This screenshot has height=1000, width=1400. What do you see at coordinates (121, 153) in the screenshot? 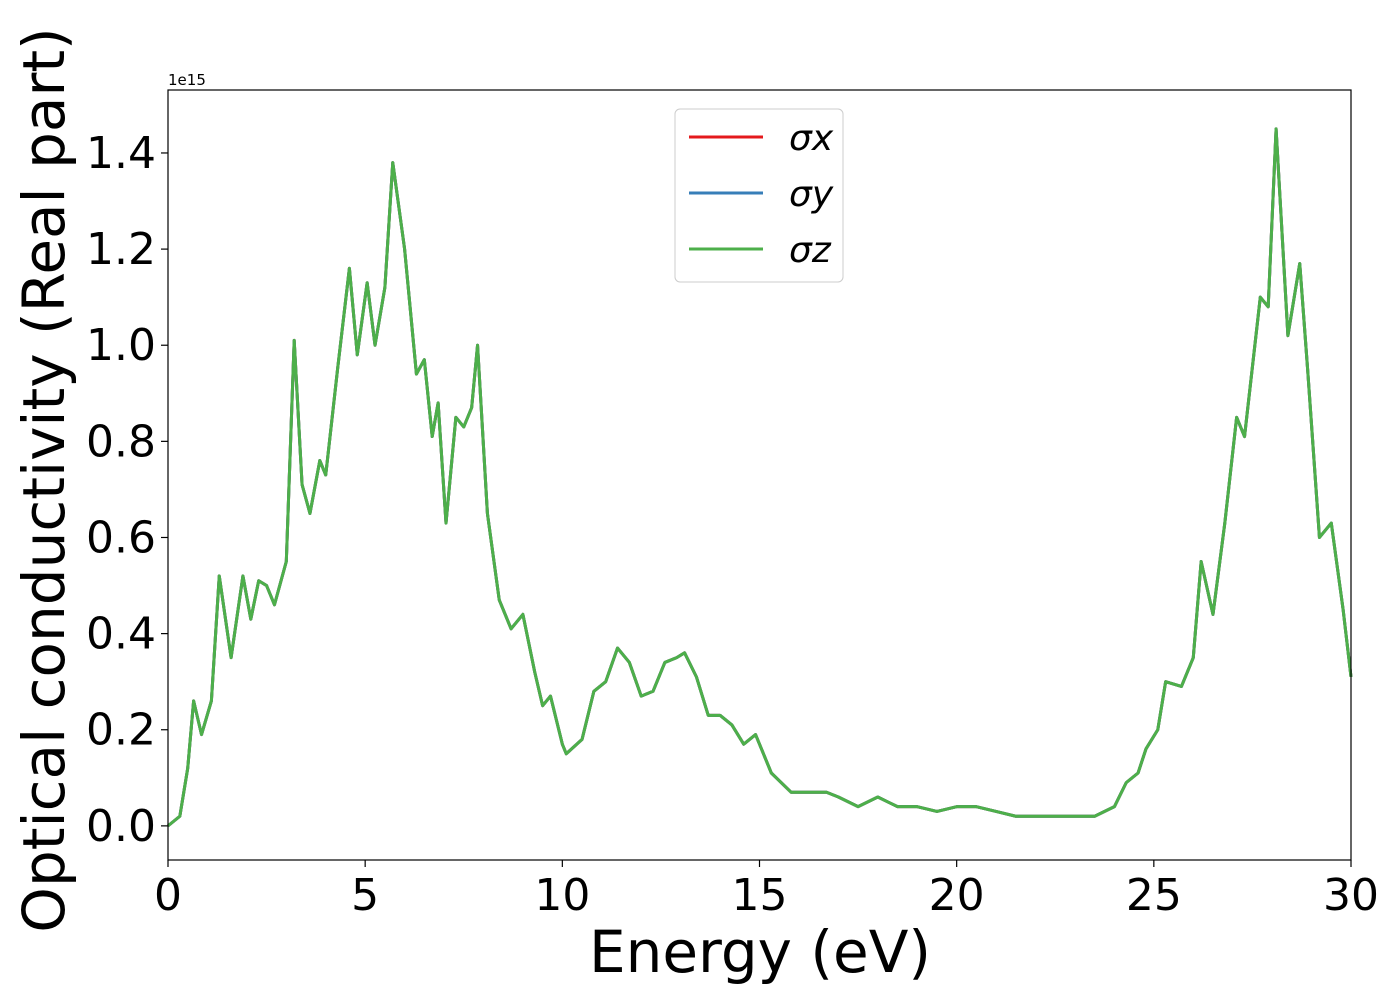
I see `y-tick-label: 1.4` at bounding box center [121, 153].